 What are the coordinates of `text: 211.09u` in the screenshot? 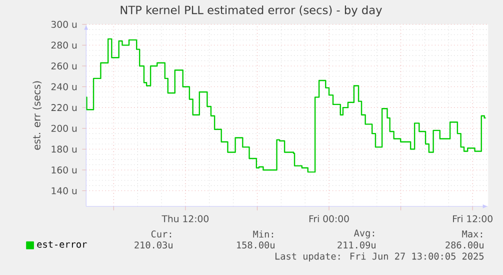 It's located at (357, 245).